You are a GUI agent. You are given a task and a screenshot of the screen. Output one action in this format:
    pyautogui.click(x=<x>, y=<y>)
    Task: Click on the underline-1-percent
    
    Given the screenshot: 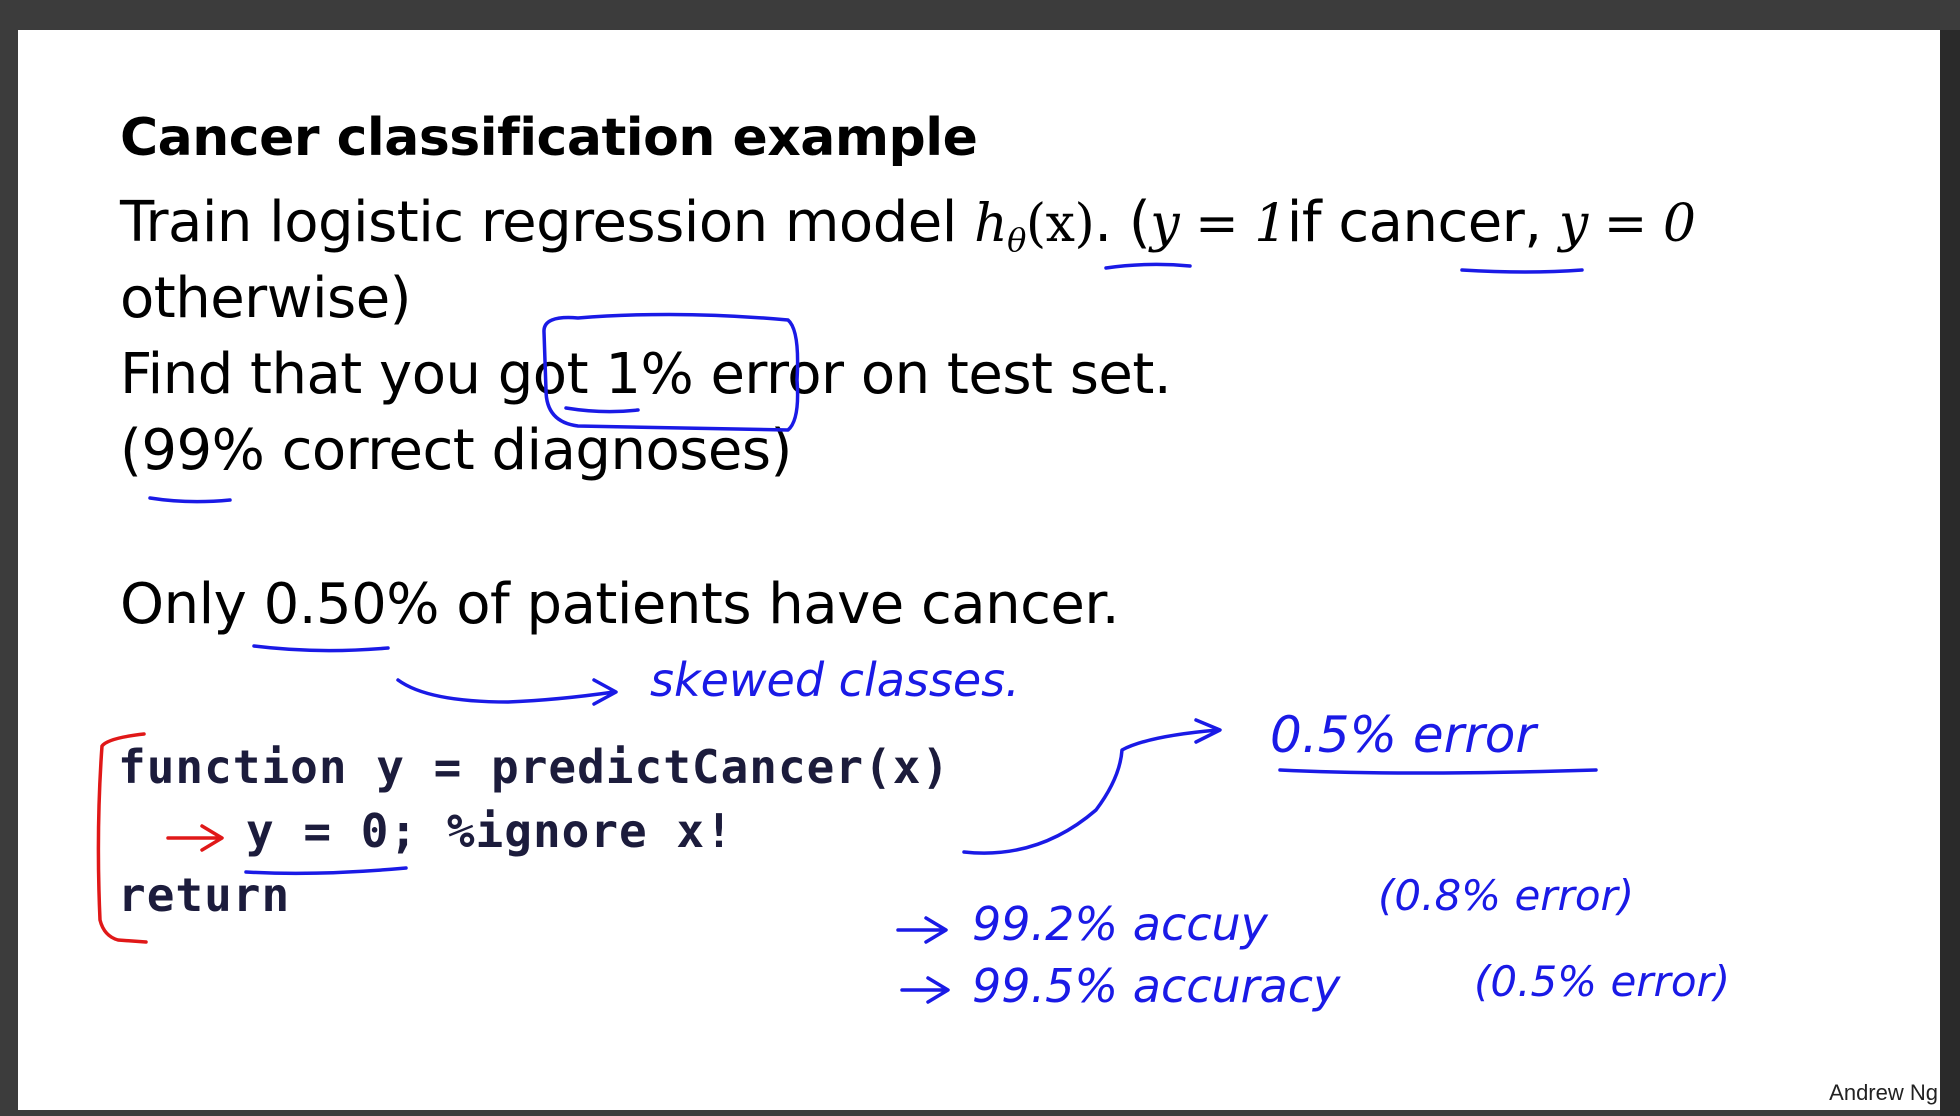 What is the action you would take?
    pyautogui.click(x=602, y=410)
    